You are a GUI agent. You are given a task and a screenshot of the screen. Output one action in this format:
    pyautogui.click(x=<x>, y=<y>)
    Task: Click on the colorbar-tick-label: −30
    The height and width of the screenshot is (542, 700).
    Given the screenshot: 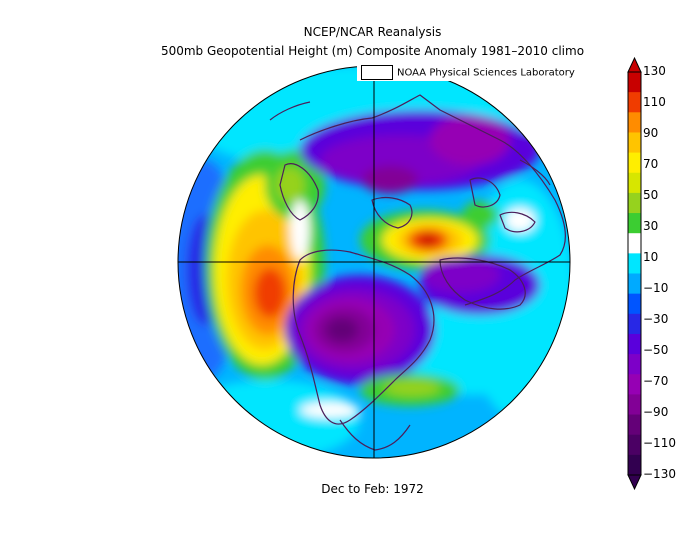 What is the action you would take?
    pyautogui.click(x=656, y=319)
    